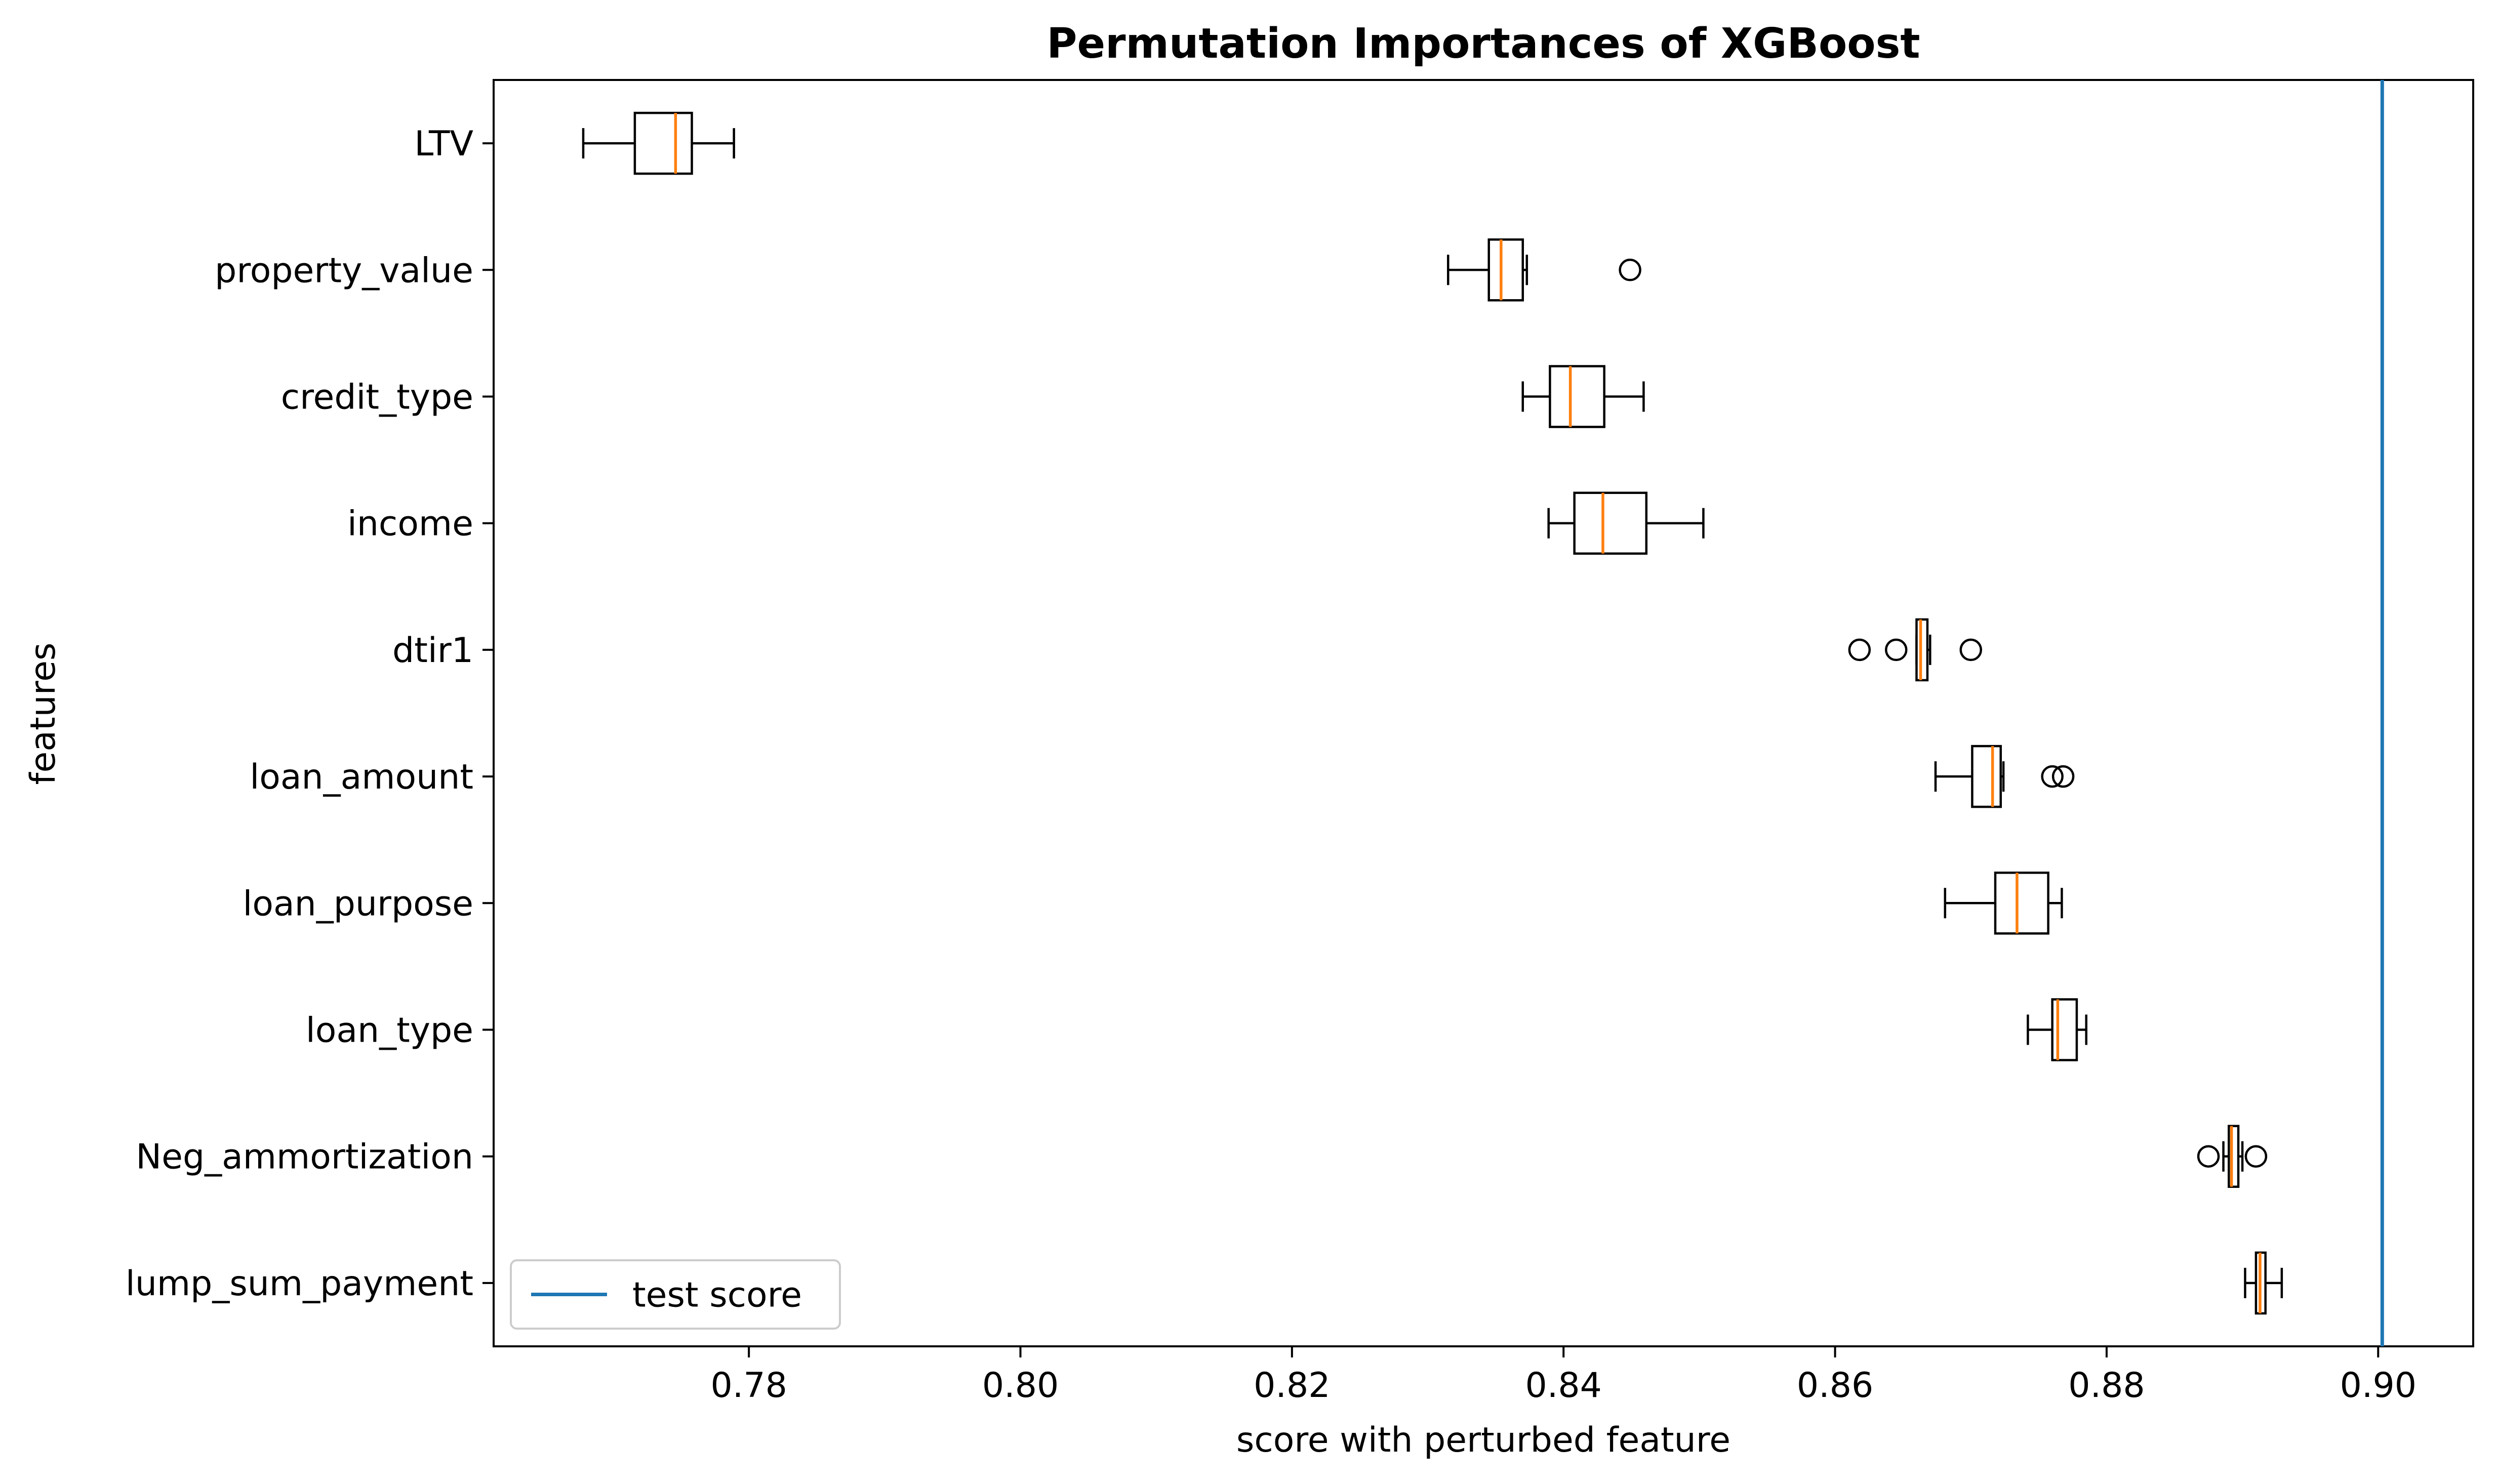 Image resolution: width=2497 pixels, height=1484 pixels. Describe the element at coordinates (389, 1031) in the screenshot. I see `y-tick-label: loan_type` at that location.